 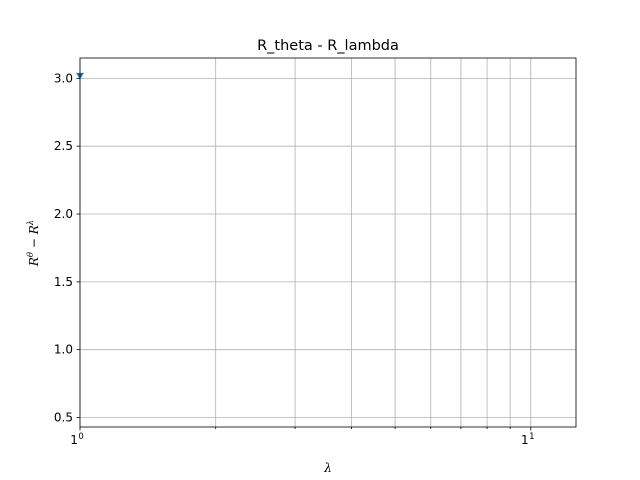 I want to click on y-tick-label: 2.5, so click(x=63, y=146).